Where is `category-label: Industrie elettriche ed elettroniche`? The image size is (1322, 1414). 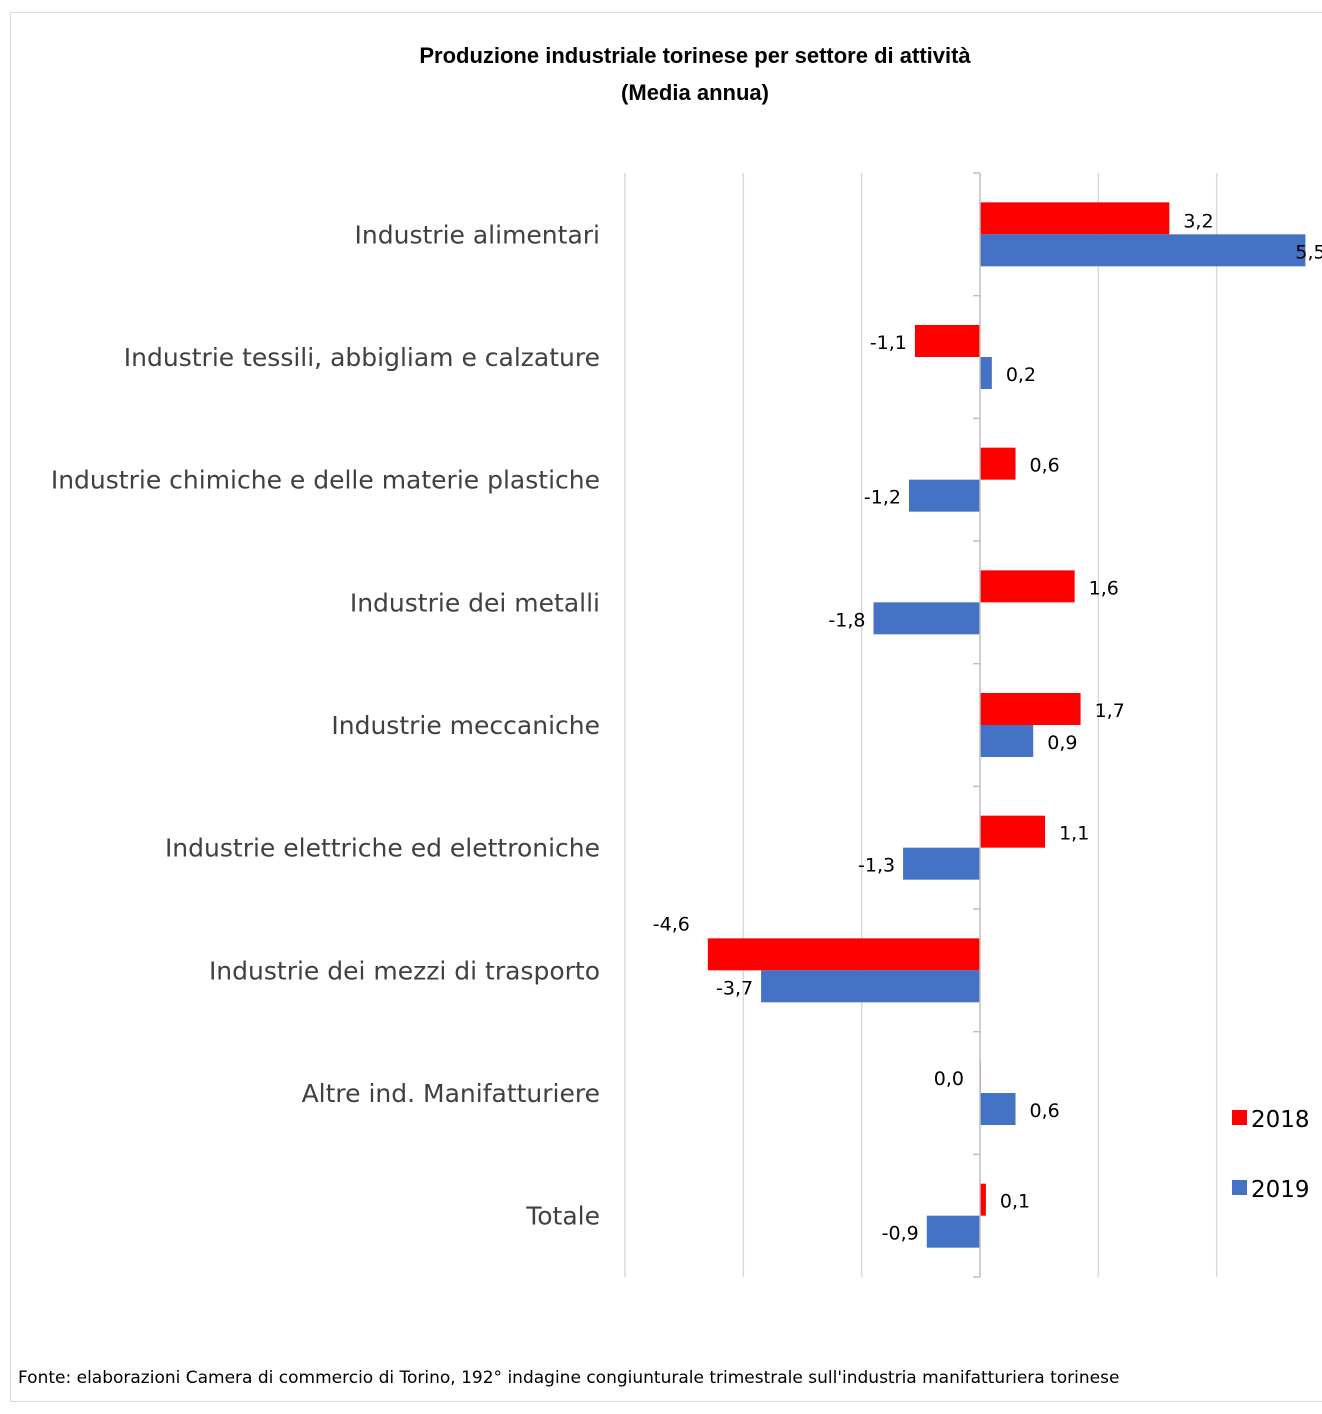 category-label: Industrie elettriche ed elettroniche is located at coordinates (382, 848).